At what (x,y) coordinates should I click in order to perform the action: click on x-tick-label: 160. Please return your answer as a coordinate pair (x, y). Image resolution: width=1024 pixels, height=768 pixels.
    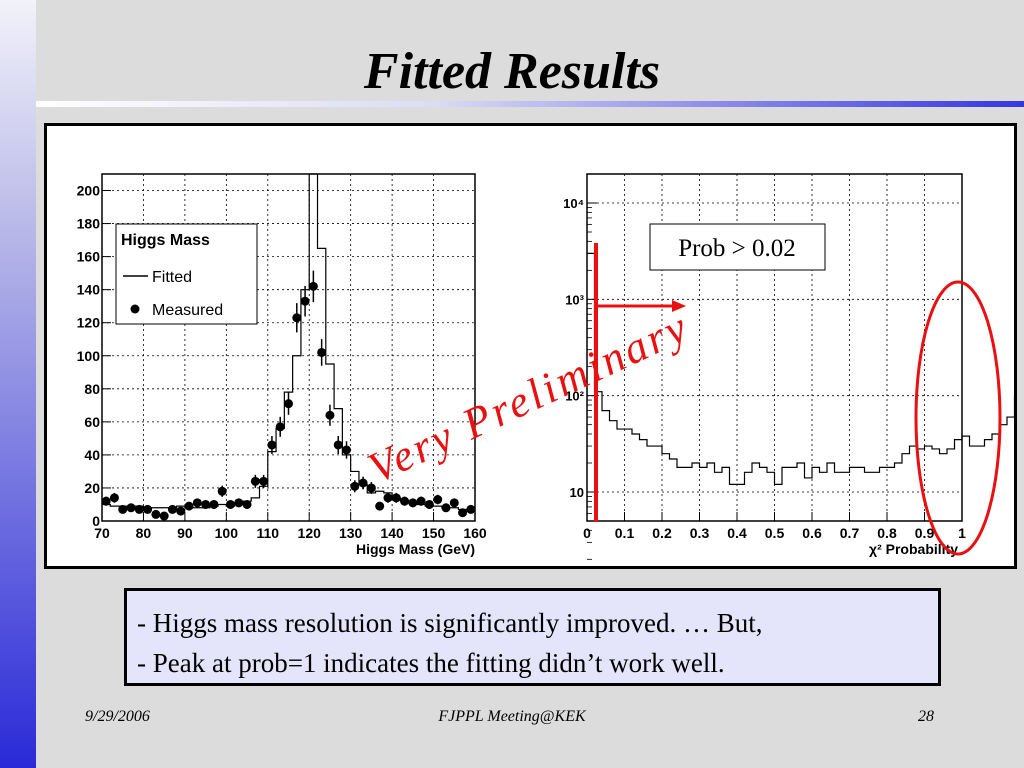
    Looking at the image, I should click on (475, 533).